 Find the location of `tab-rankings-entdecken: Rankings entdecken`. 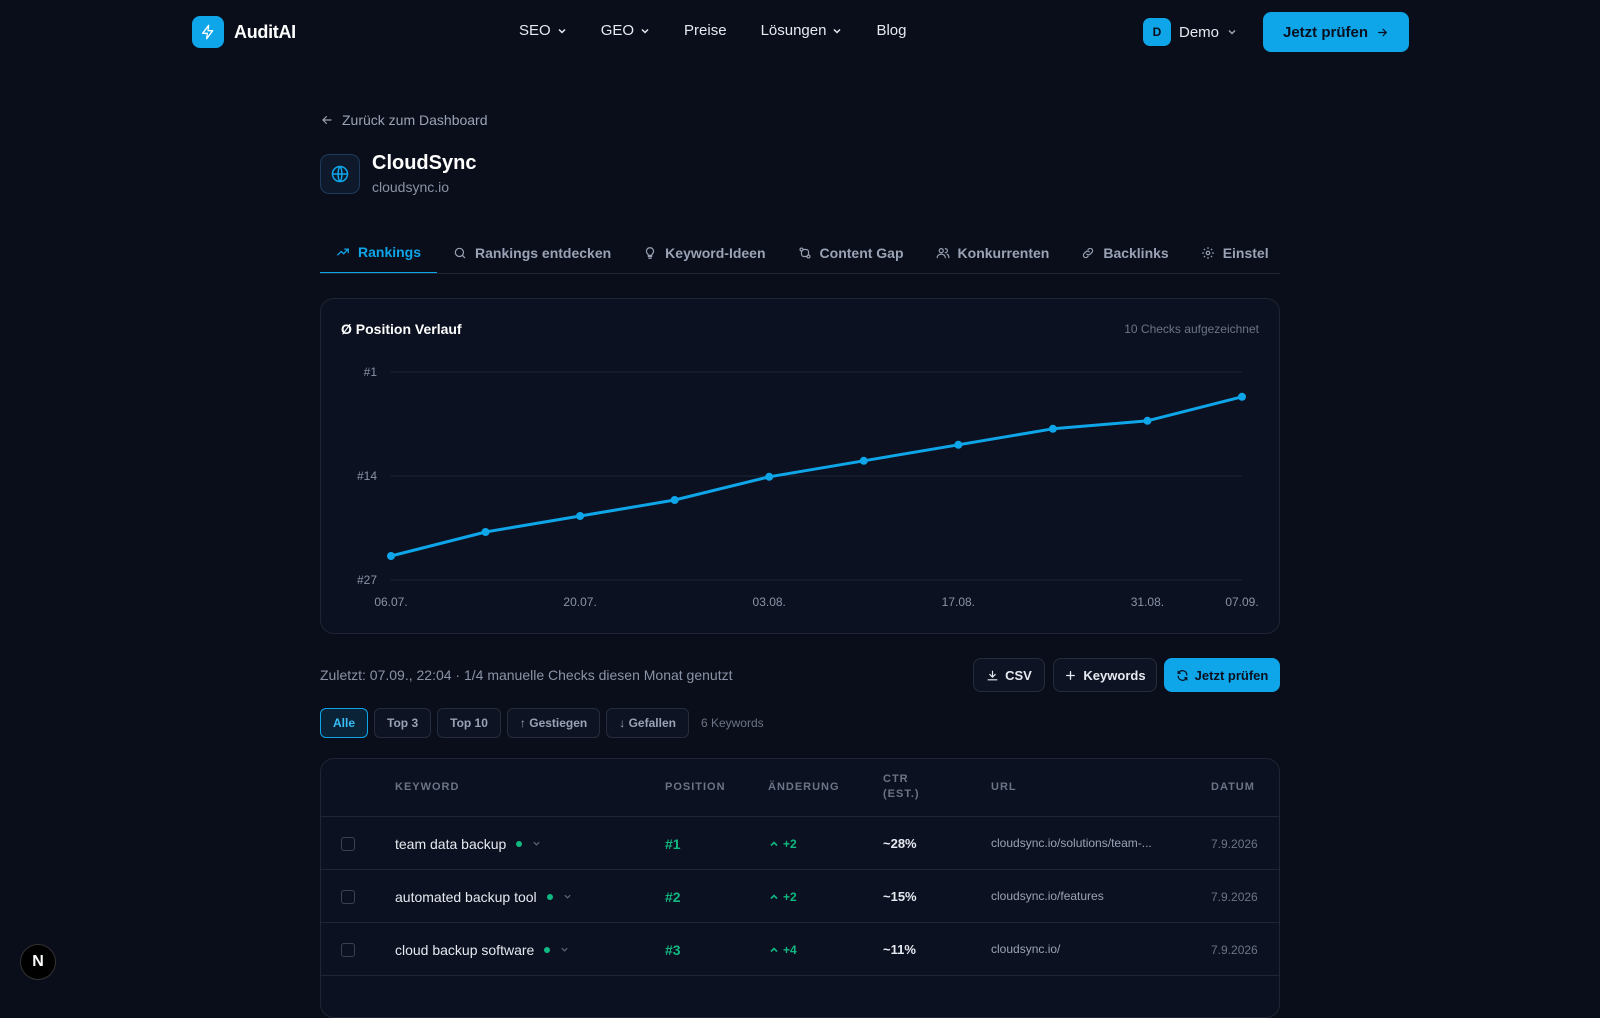

tab-rankings-entdecken: Rankings entdecken is located at coordinates (532, 252).